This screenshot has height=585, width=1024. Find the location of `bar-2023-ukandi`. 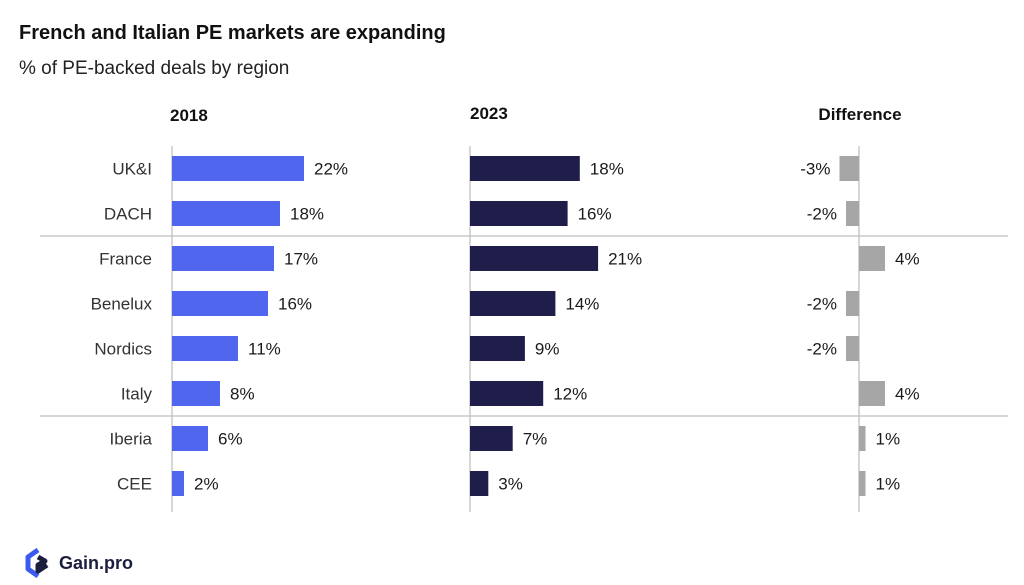

bar-2023-ukandi is located at coordinates (525, 168).